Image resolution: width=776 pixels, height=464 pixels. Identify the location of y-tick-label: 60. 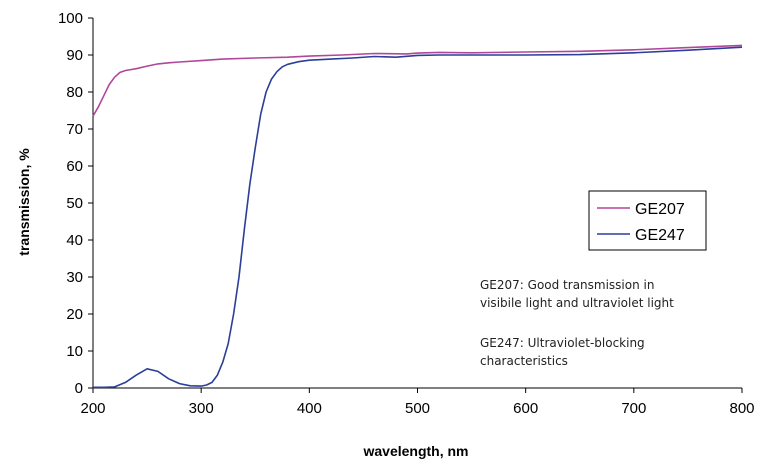
(74, 166).